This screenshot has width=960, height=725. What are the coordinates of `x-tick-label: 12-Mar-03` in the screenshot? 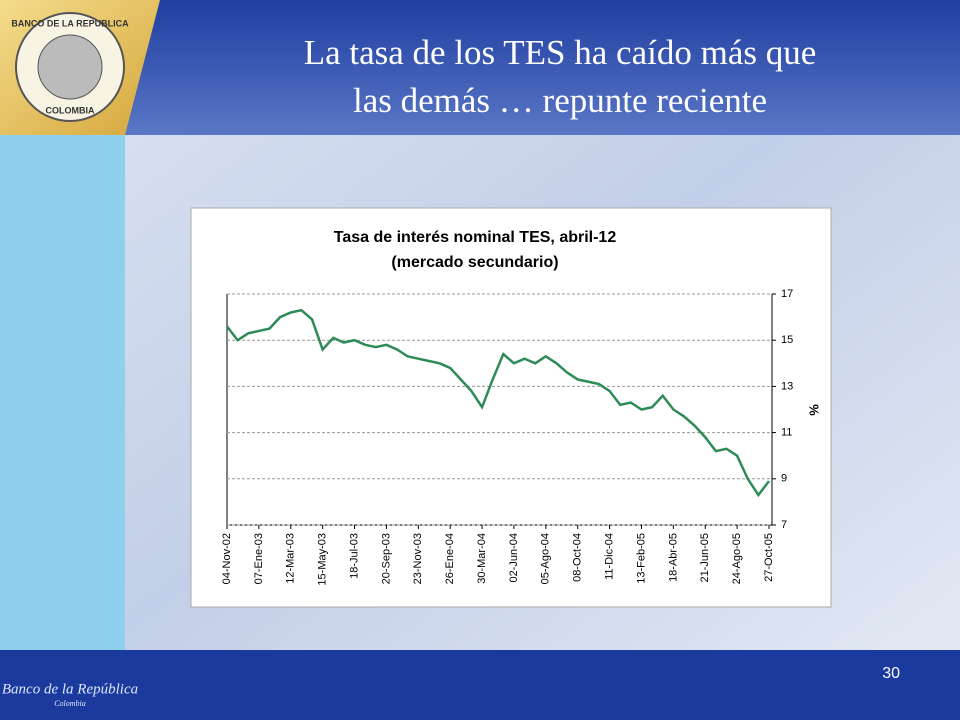 It's located at (291, 558).